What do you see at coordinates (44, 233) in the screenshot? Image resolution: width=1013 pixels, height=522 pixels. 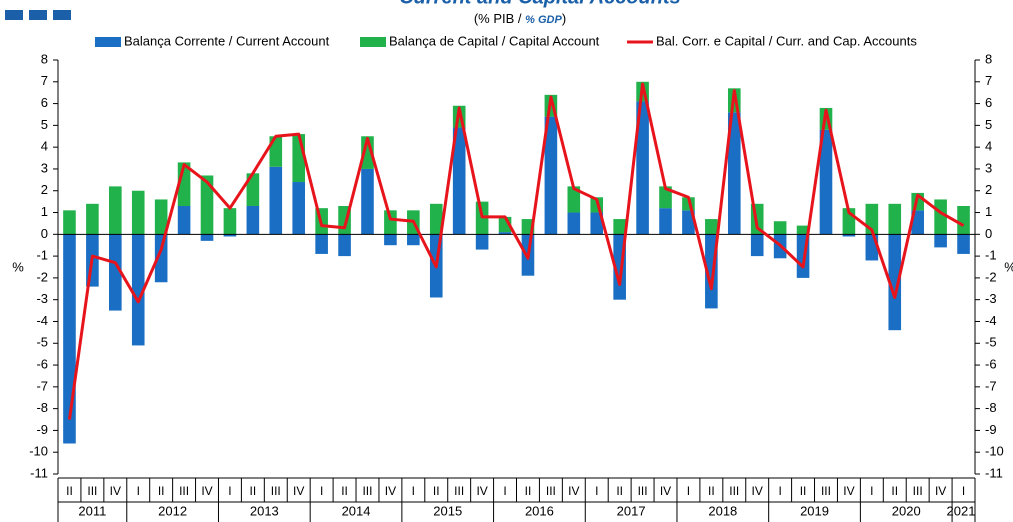 I see `y-tick-label: 0` at bounding box center [44, 233].